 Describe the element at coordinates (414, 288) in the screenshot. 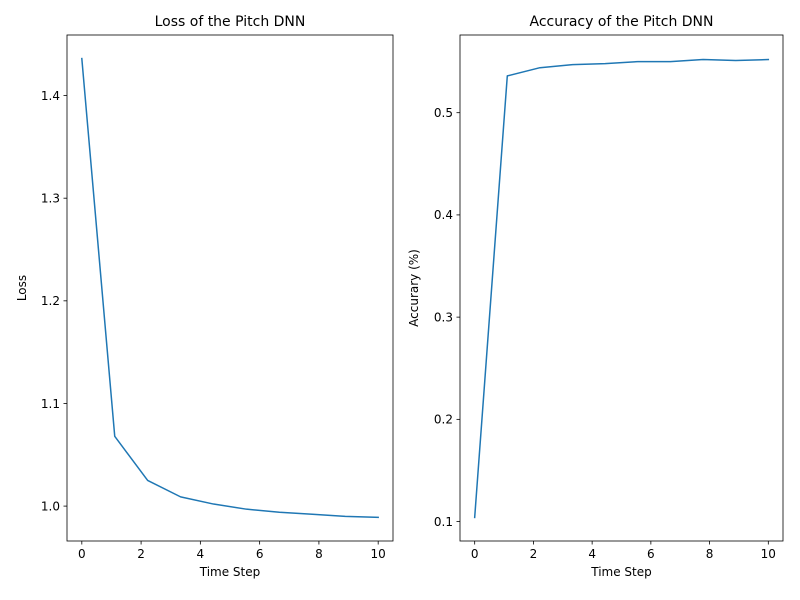

I see `accuracy-y-axis-label: Accurary (%)` at that location.